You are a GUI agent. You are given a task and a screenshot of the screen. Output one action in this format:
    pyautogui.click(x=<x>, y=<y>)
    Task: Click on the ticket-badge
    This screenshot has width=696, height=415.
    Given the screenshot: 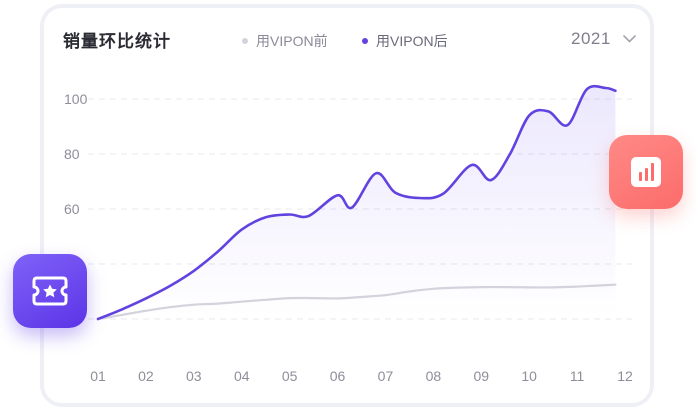 What is the action you would take?
    pyautogui.click(x=50, y=291)
    